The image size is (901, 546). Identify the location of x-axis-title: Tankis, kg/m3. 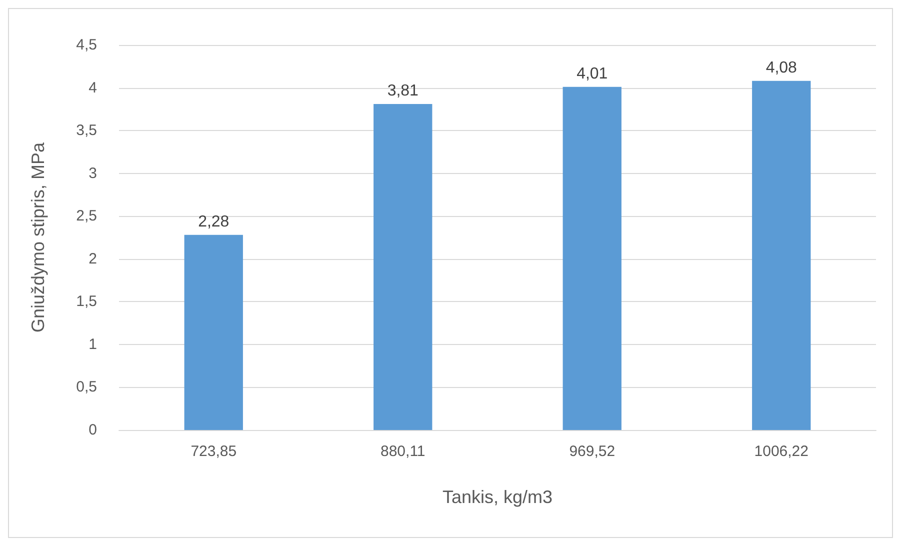
(497, 497).